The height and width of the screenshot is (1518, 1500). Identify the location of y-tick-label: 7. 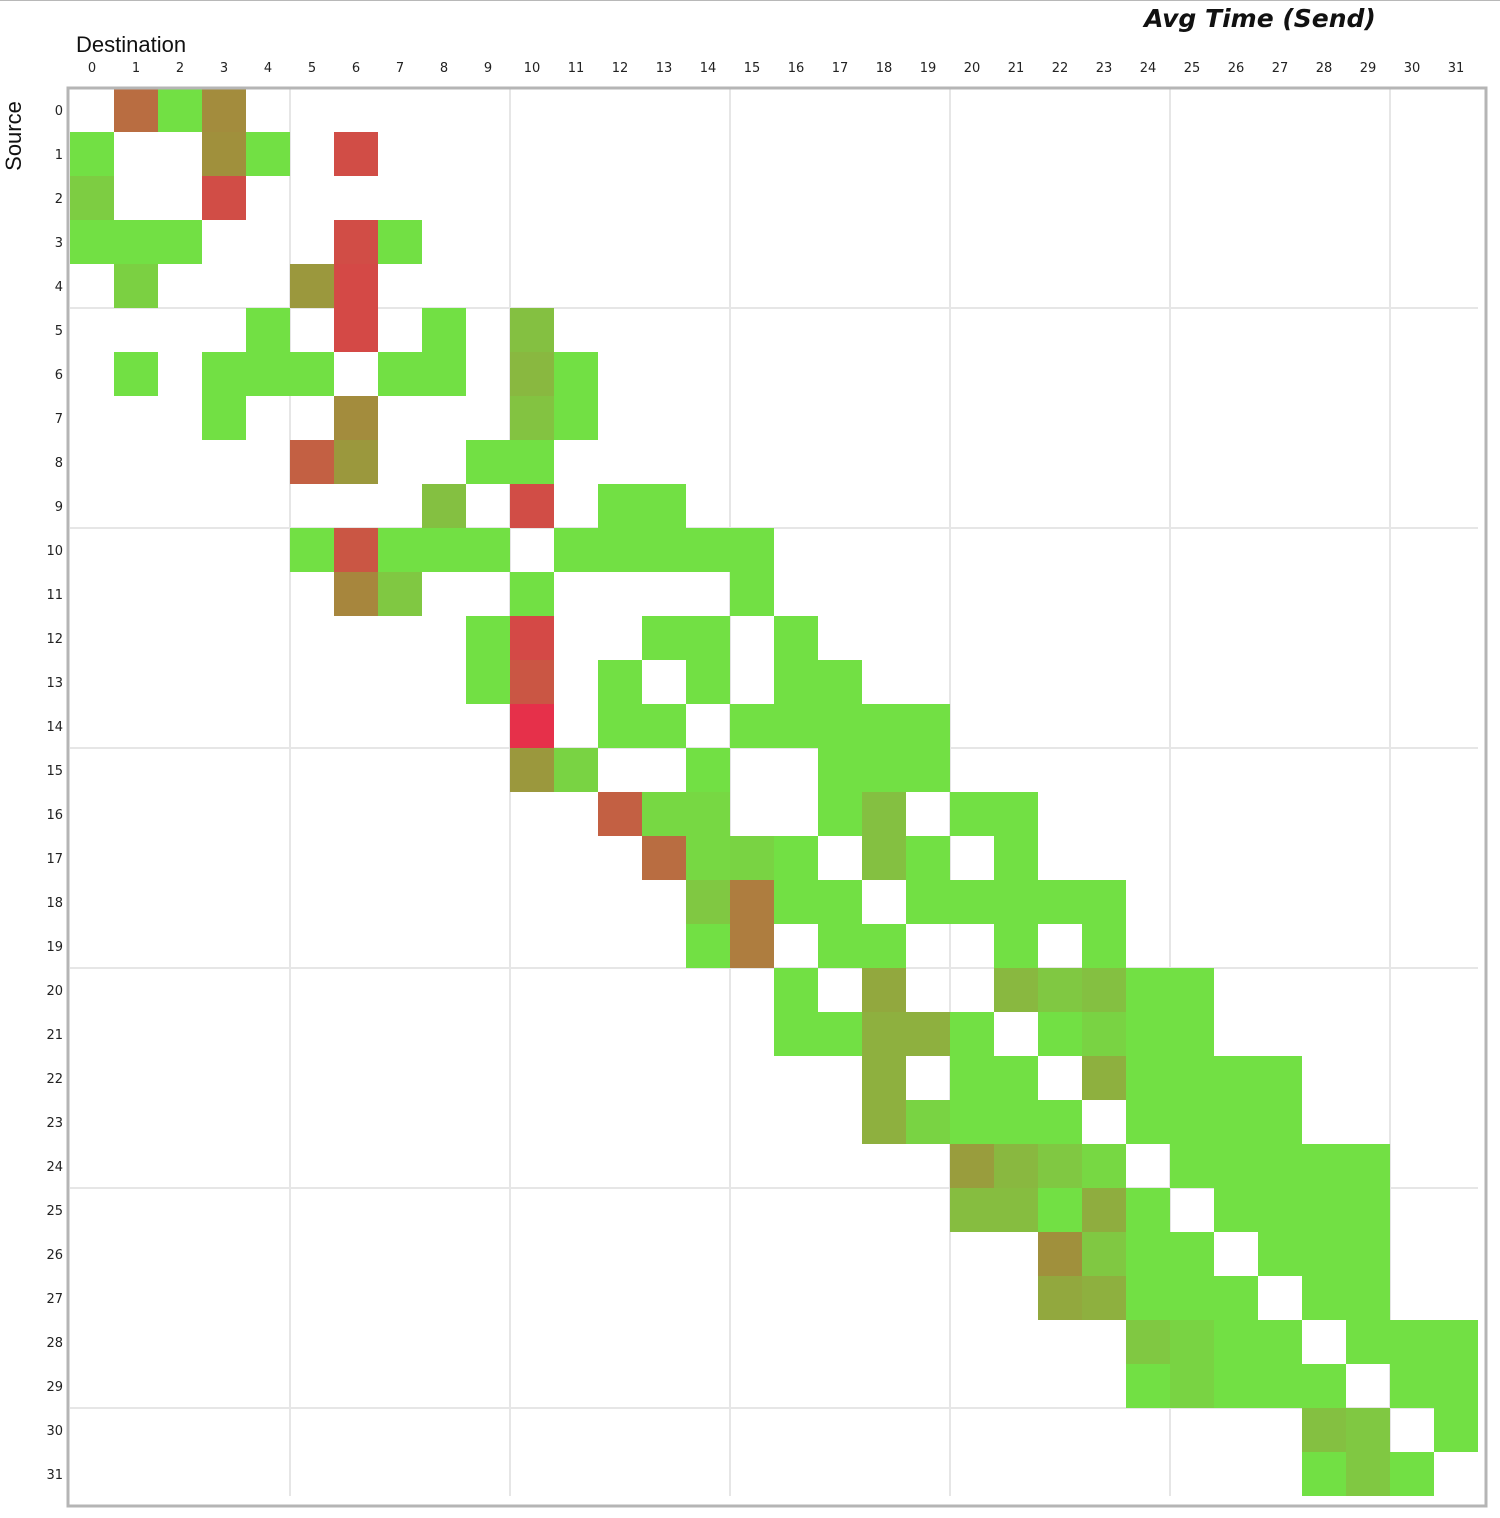
(59, 419).